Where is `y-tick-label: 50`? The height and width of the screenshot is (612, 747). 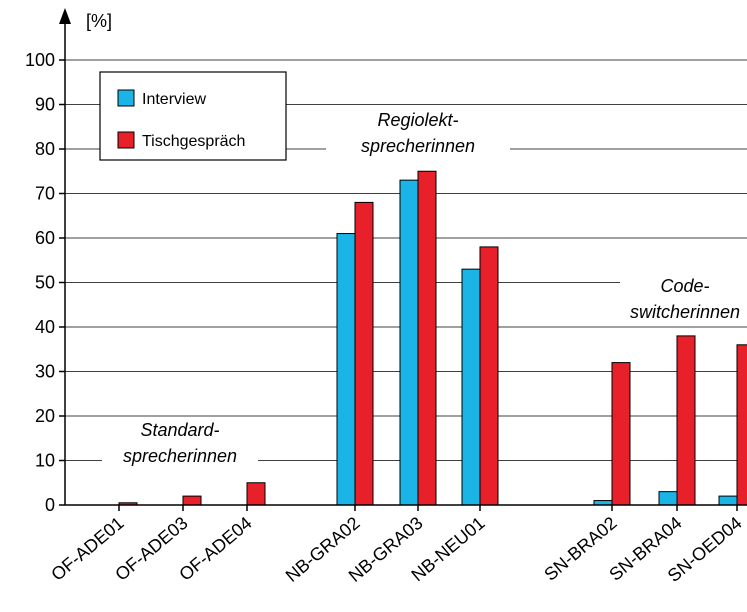 y-tick-label: 50 is located at coordinates (45, 283).